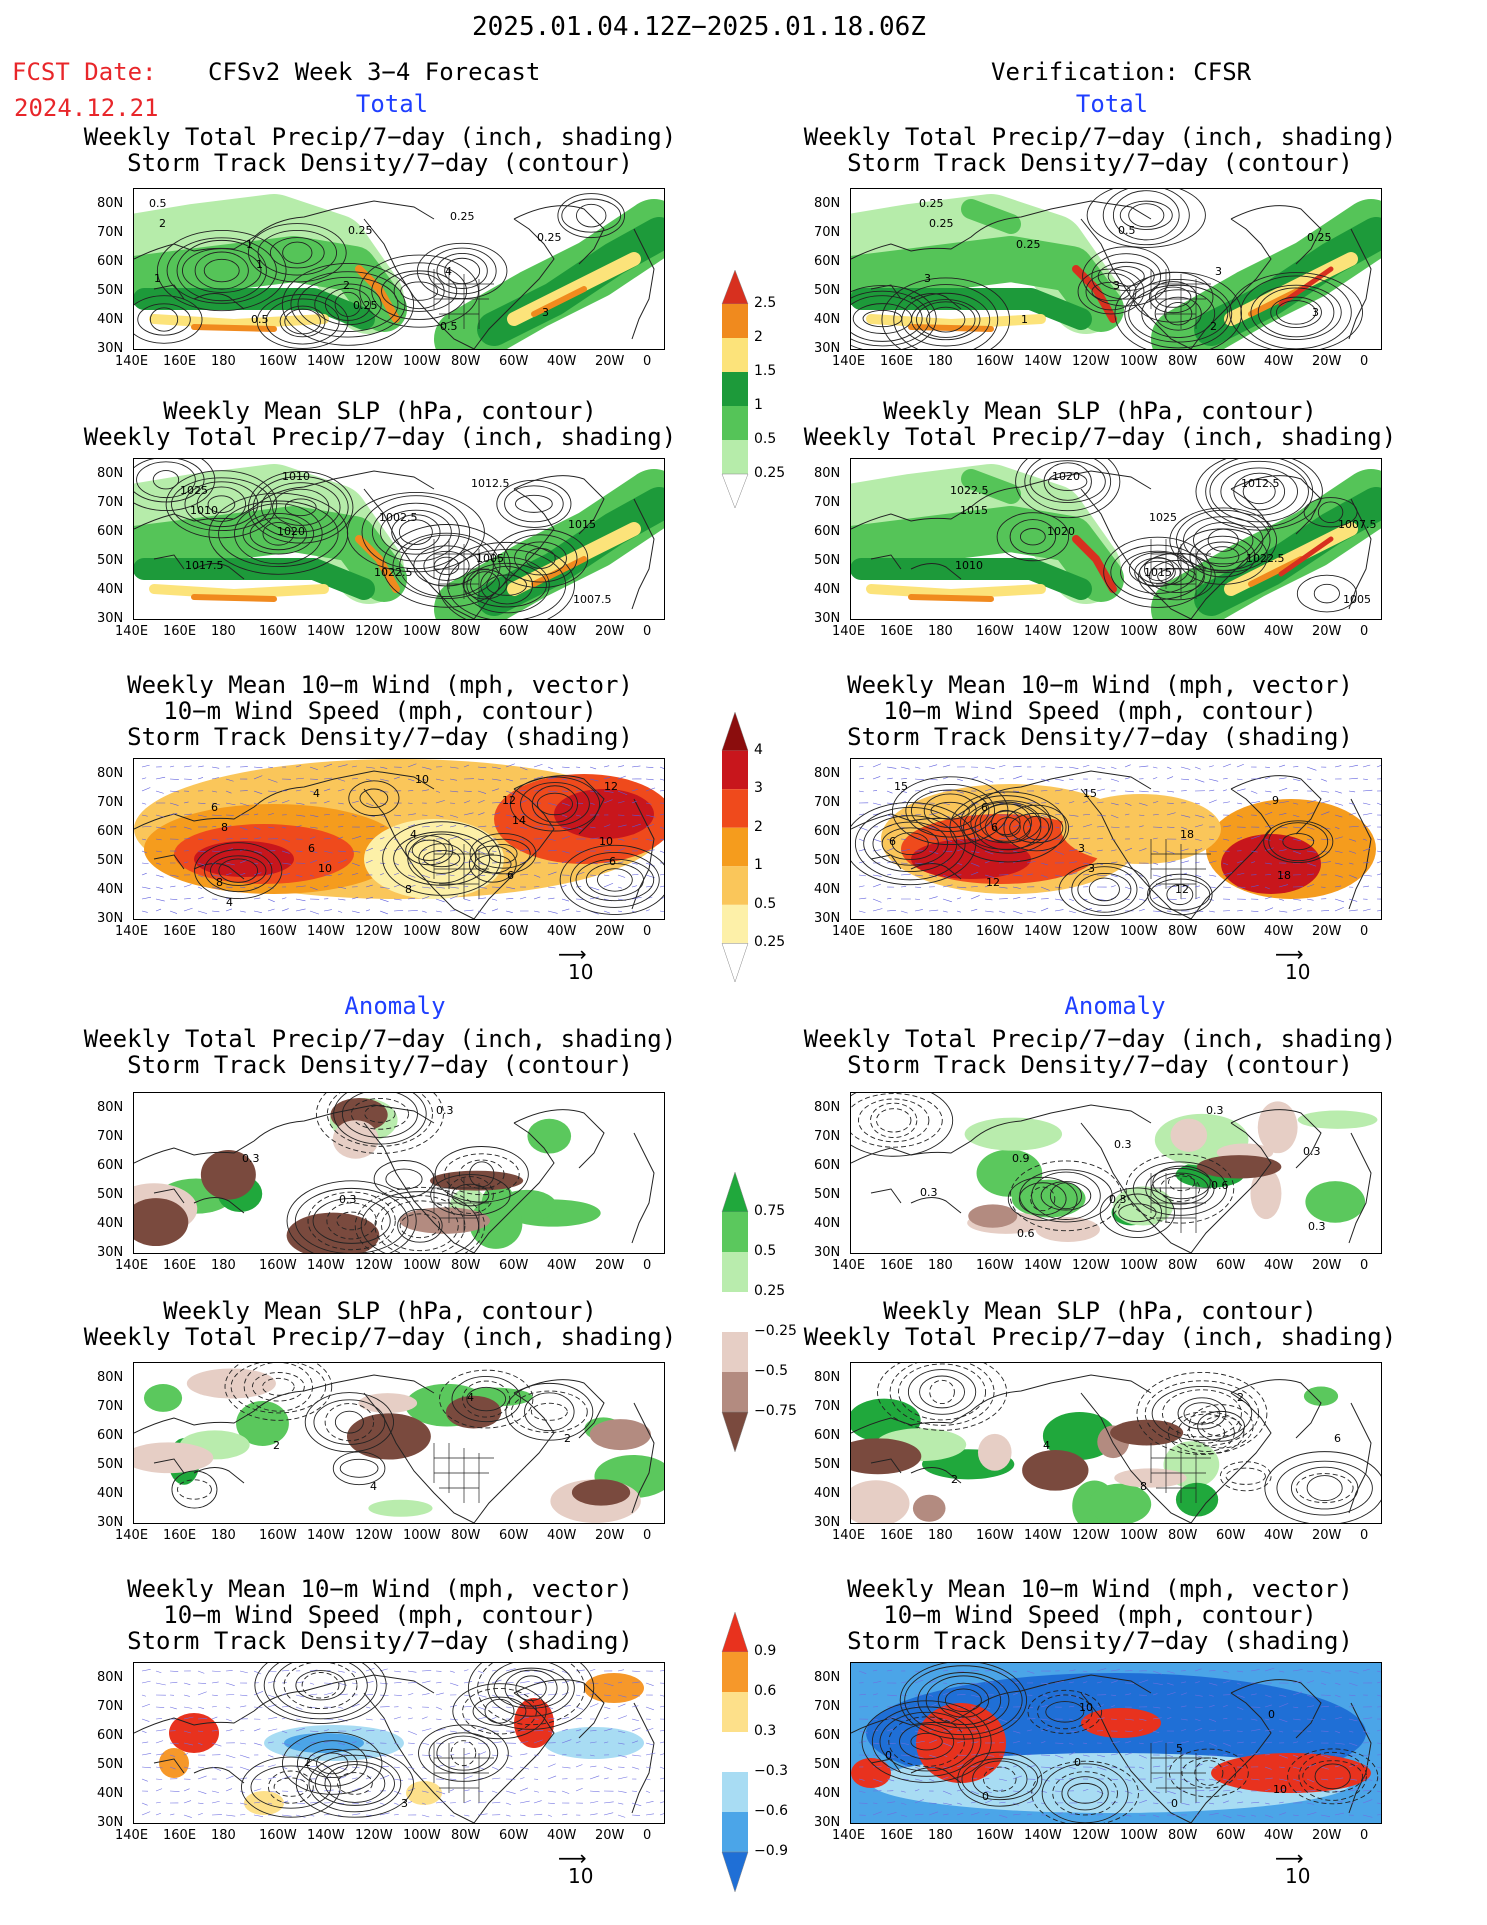 The image size is (1487, 1925). Describe the element at coordinates (249, 244) in the screenshot. I see `contour-label: 1` at that location.